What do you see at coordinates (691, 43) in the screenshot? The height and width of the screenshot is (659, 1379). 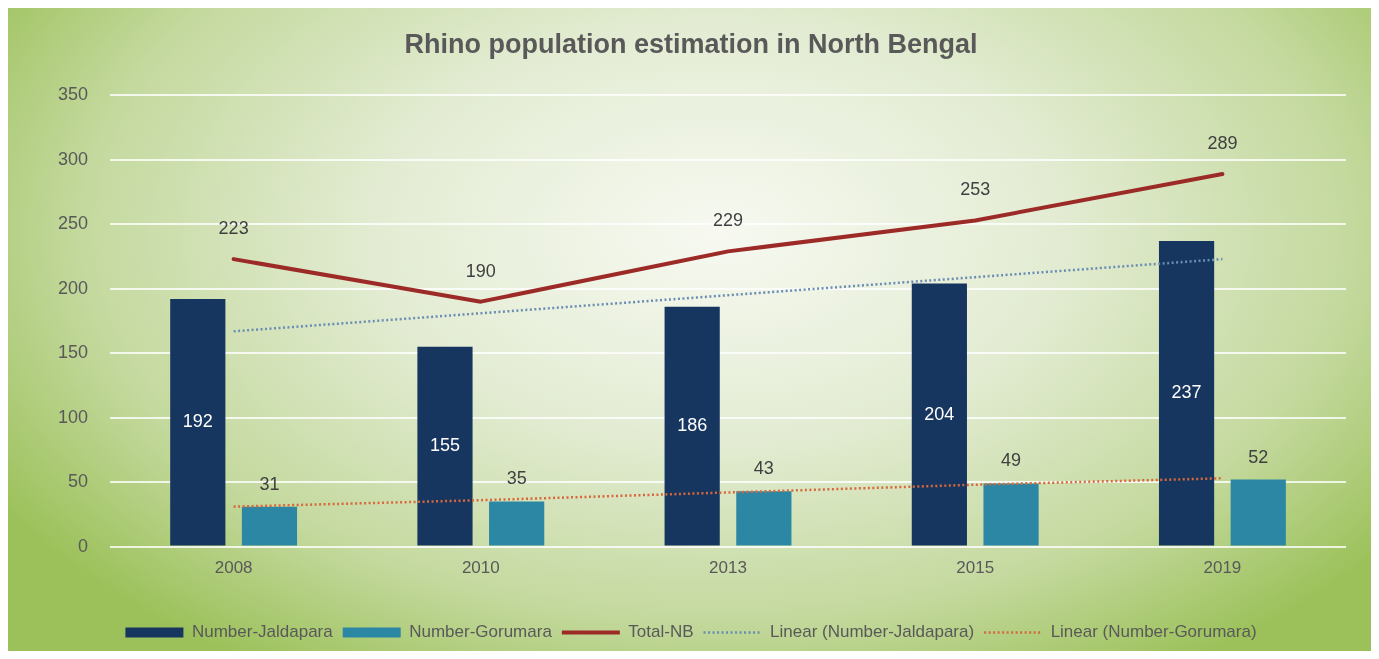 I see `chart-title: Rhino population estimation in North Bengal` at bounding box center [691, 43].